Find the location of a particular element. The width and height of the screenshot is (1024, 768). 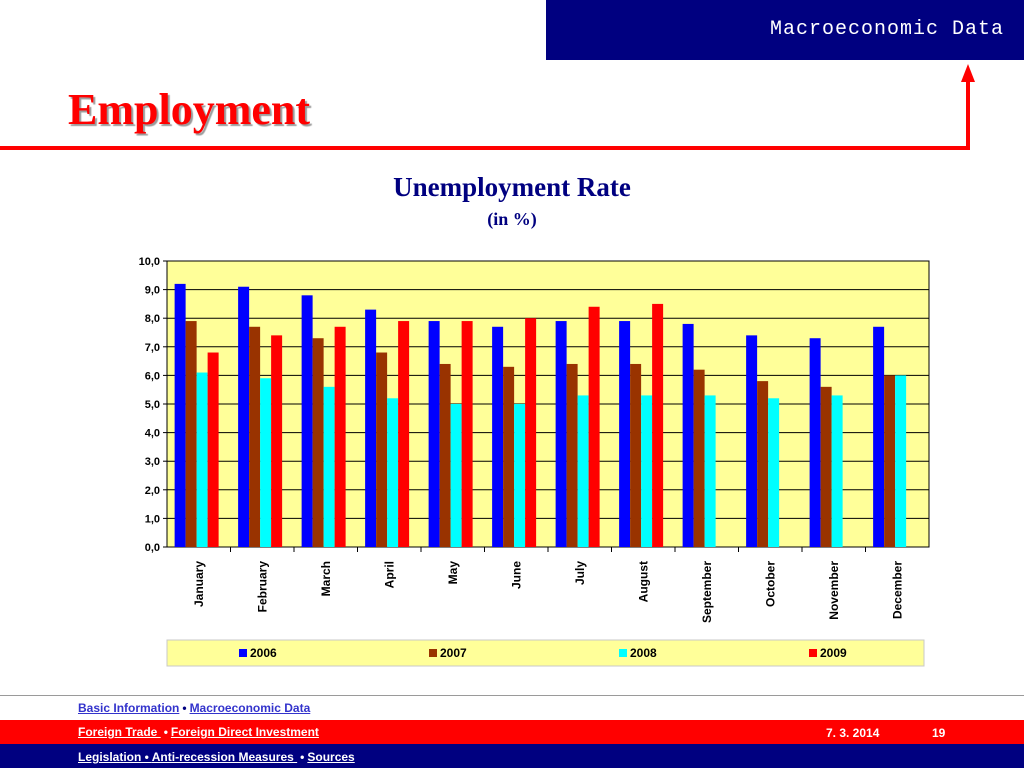

y-tick-label: 0,0 is located at coordinates (152, 548).